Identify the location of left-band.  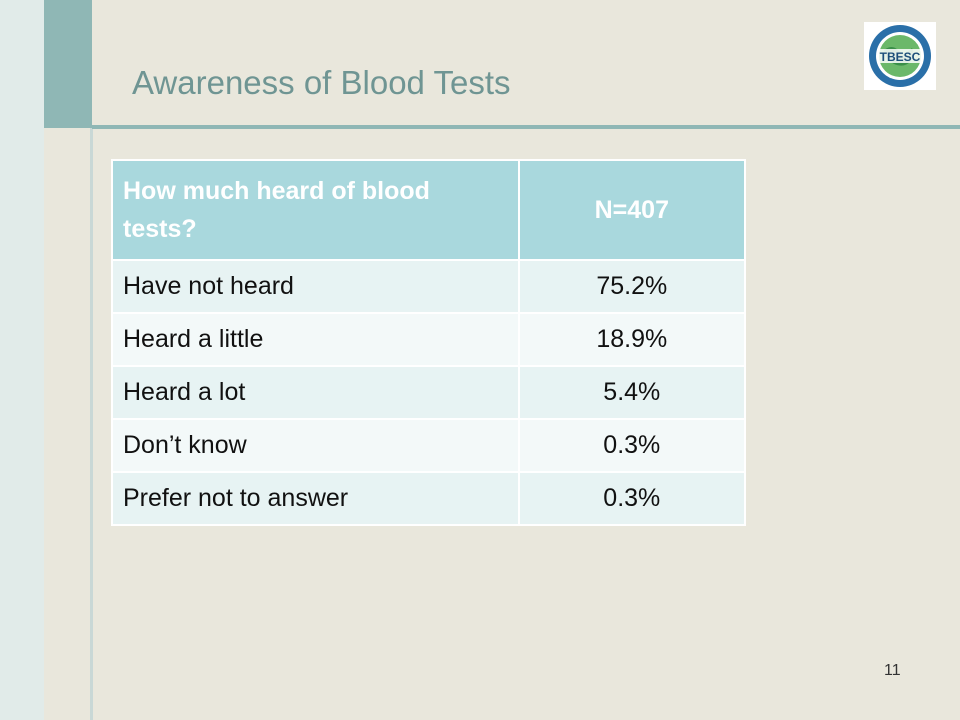
(22, 360).